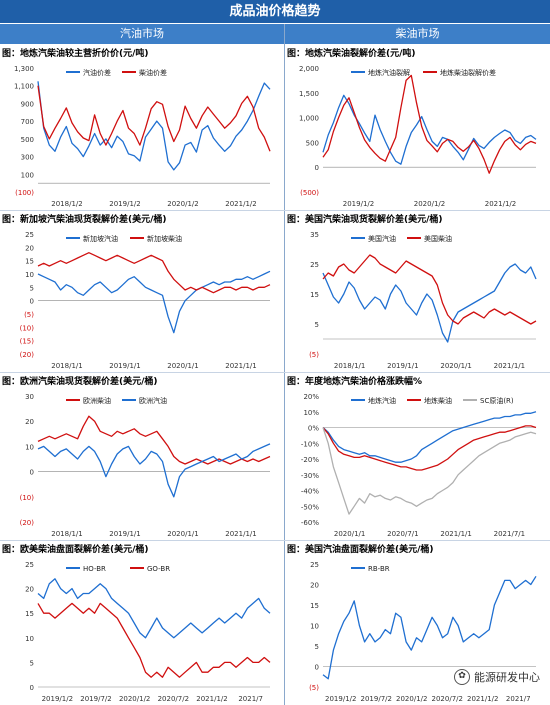 The width and height of the screenshot is (550, 705). Describe the element at coordinates (310, 460) in the screenshot. I see `y-tick-label: -20%` at that location.